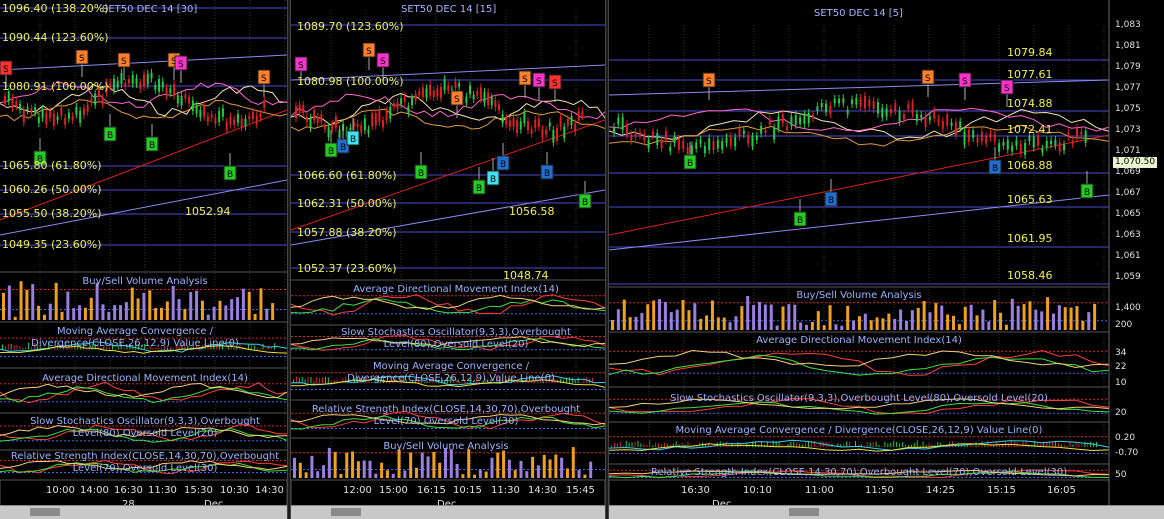  I want to click on time-tick: 10:15, so click(467, 490).